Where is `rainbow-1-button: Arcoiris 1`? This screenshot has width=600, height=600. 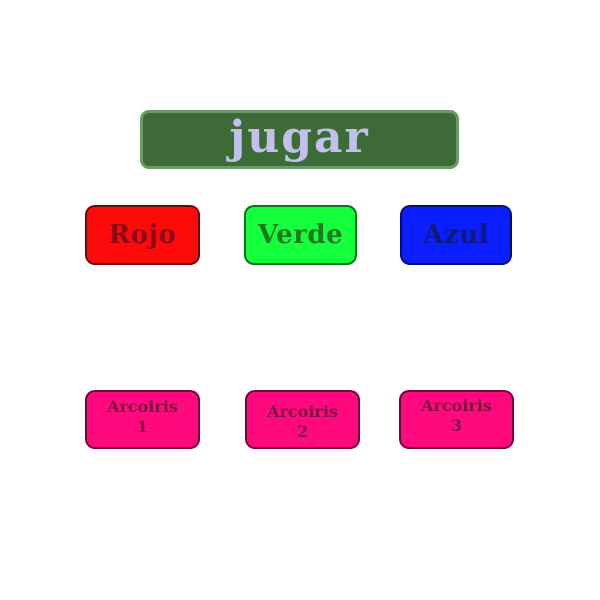
rainbow-1-button: Arcoiris 1 is located at coordinates (142, 419).